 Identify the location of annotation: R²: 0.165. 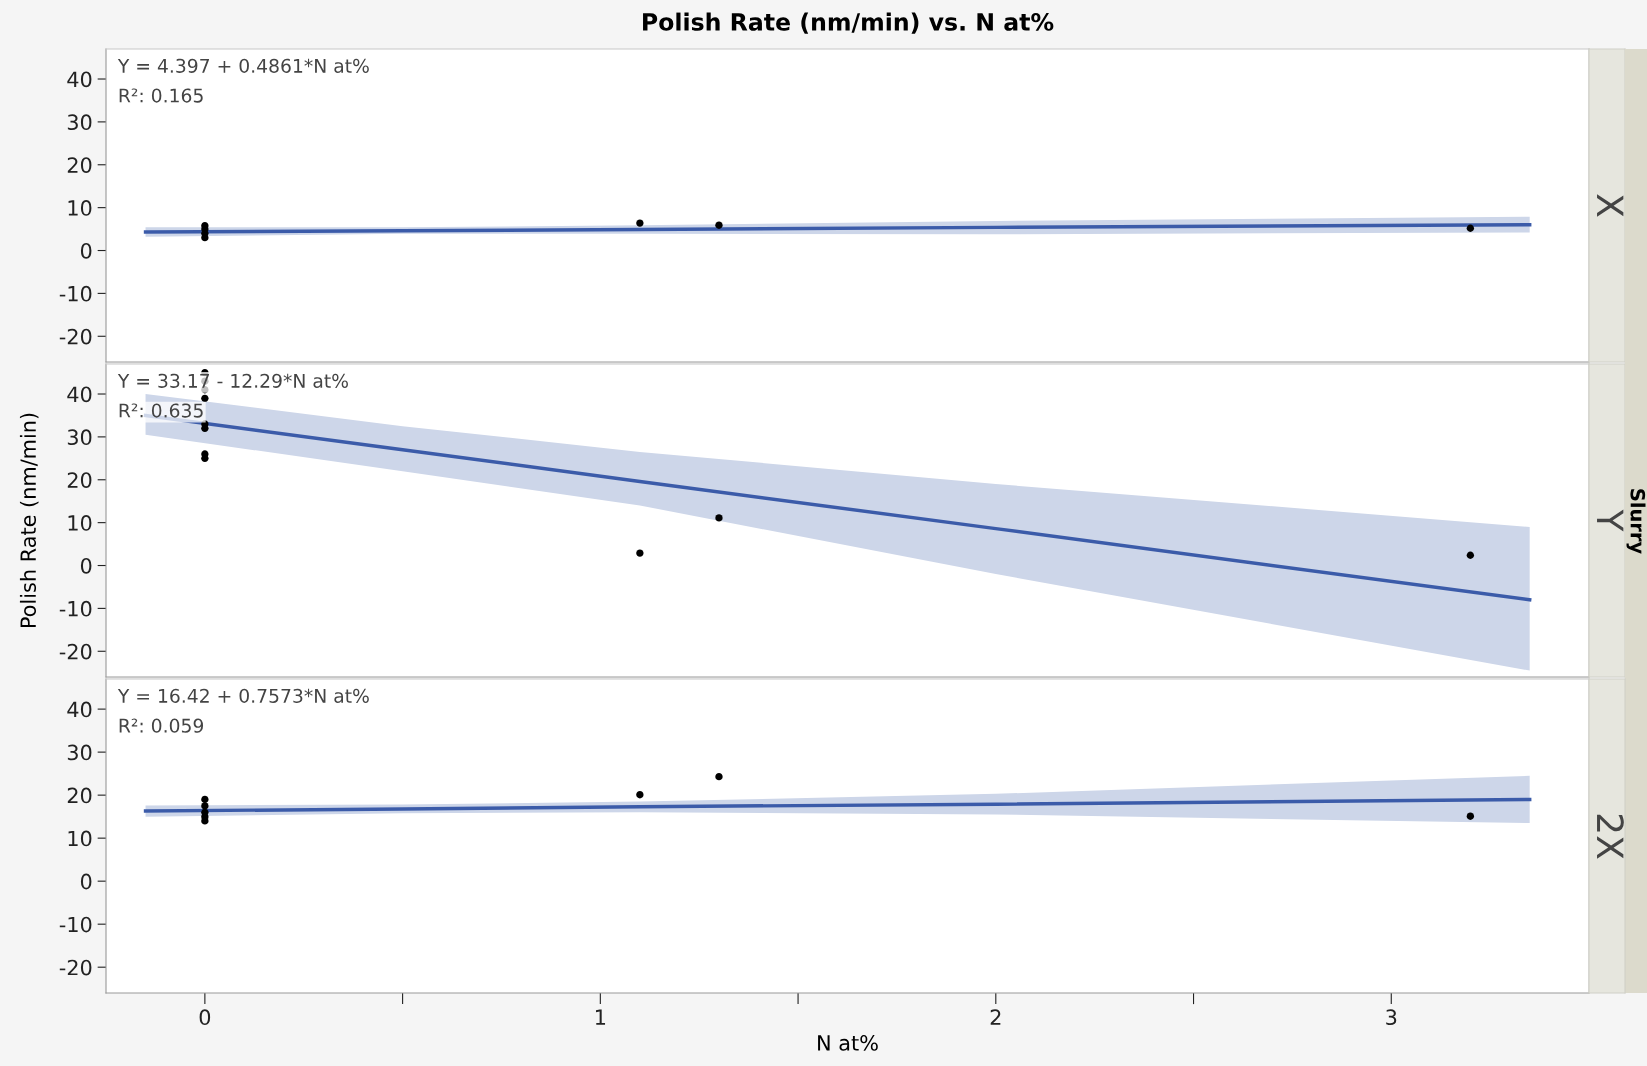
(161, 95).